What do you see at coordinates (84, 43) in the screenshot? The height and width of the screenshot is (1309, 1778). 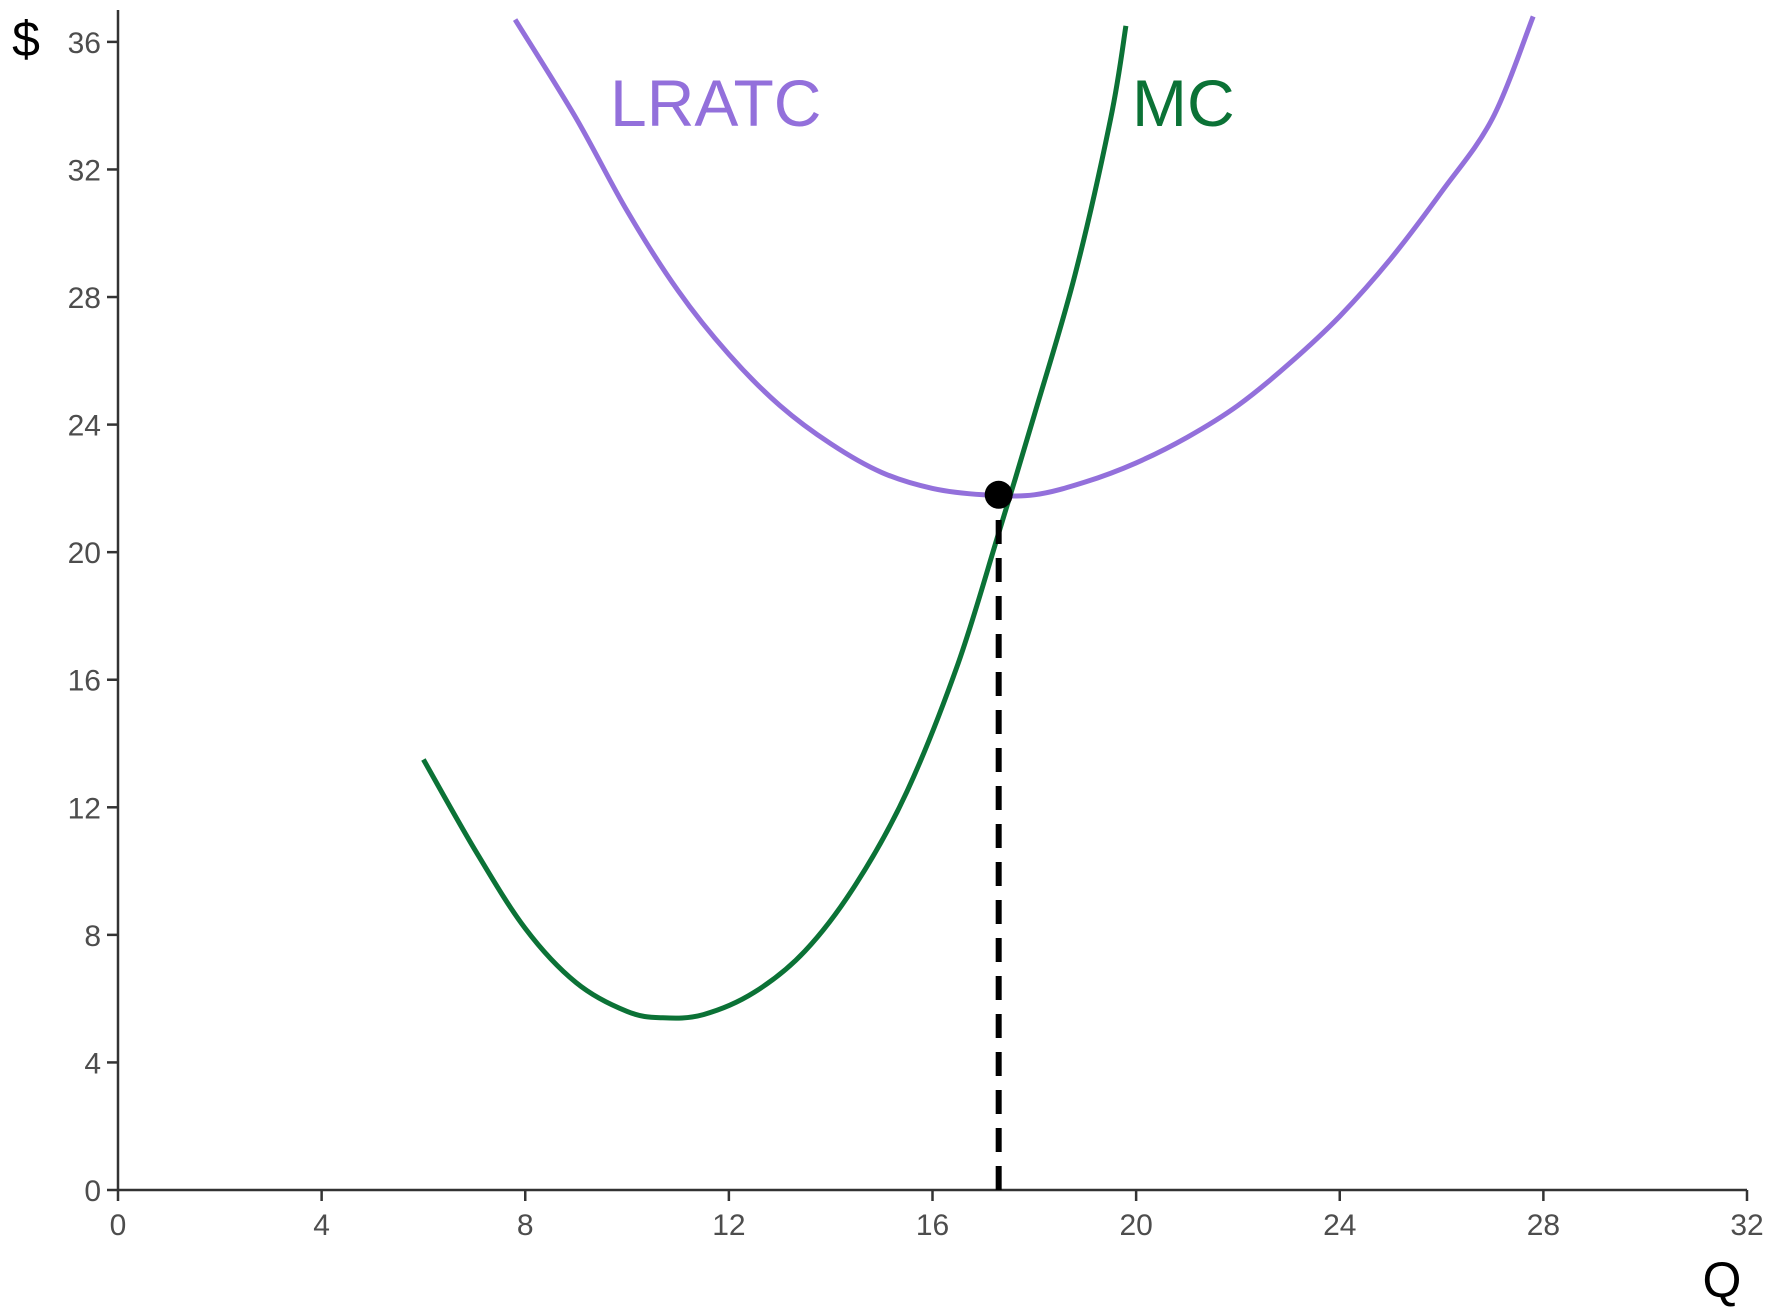 I see `y-tick-label: 36` at bounding box center [84, 43].